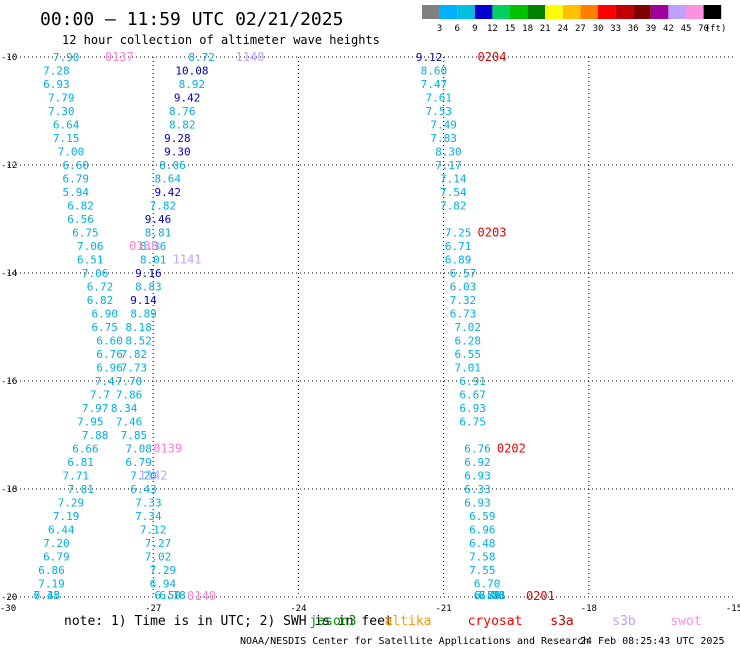 The image size is (740, 650). What do you see at coordinates (468, 354) in the screenshot?
I see `wave-height-label: 6.55` at bounding box center [468, 354].